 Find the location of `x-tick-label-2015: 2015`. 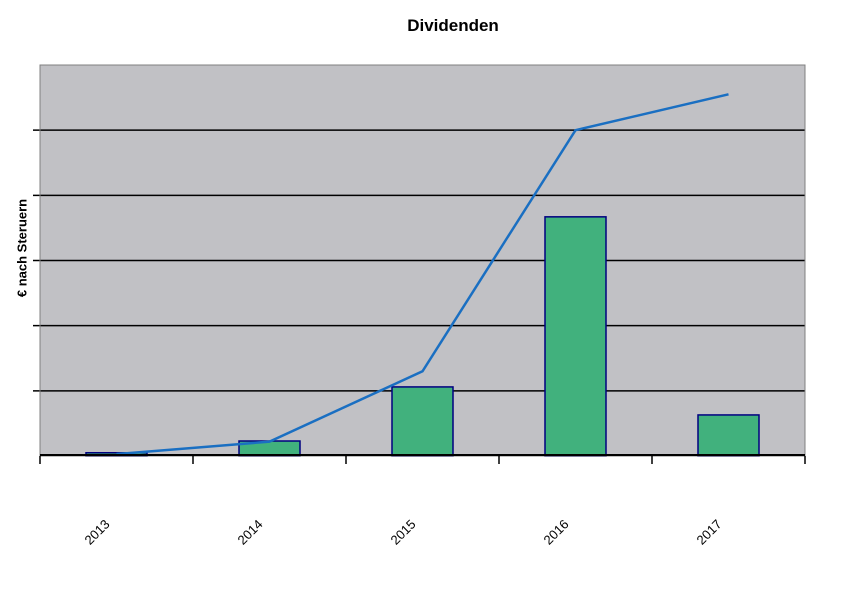

x-tick-label-2015: 2015 is located at coordinates (403, 532).